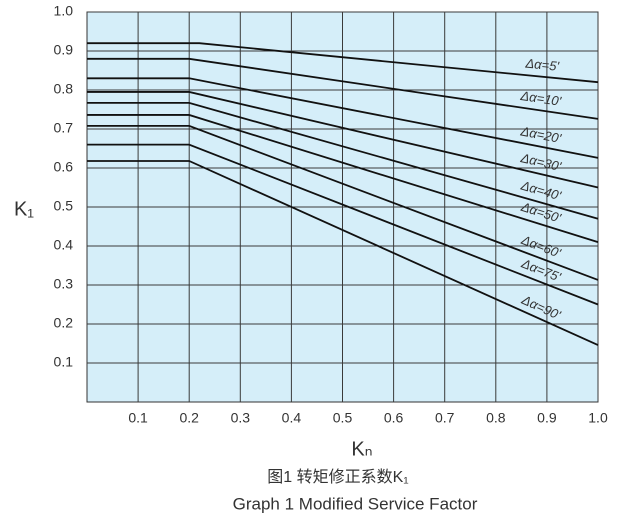 The height and width of the screenshot is (523, 620). What do you see at coordinates (361, 449) in the screenshot?
I see `x-axis-label: Kₙ` at bounding box center [361, 449].